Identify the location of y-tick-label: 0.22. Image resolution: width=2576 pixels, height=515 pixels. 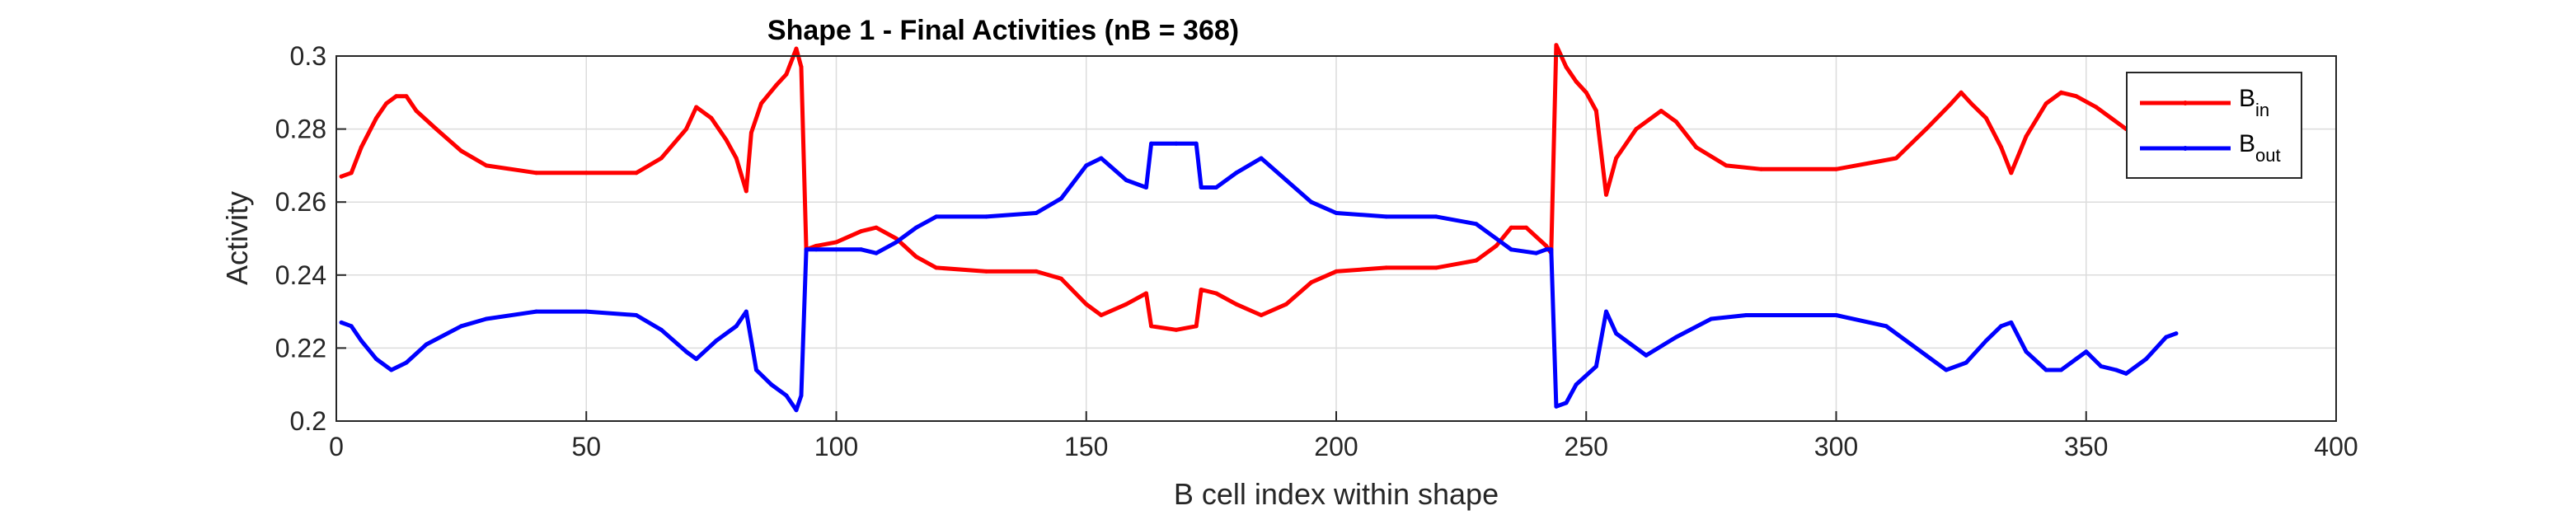
(300, 348).